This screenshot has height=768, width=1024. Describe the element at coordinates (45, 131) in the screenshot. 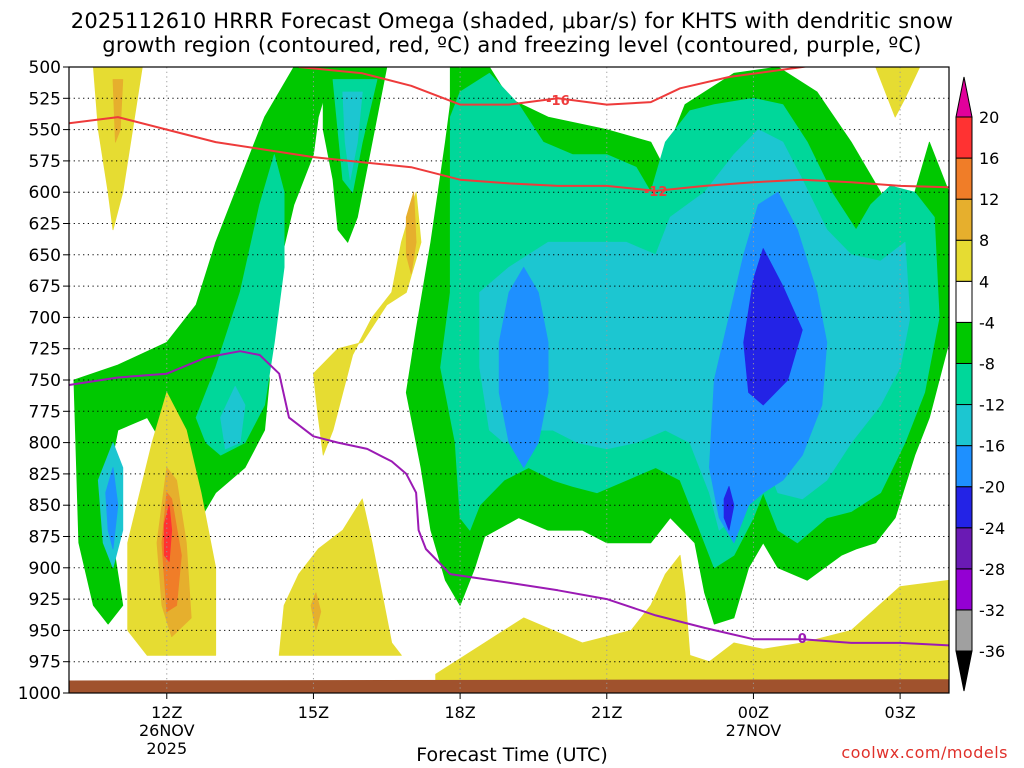

I see `y-tick-label-550: 550` at that location.